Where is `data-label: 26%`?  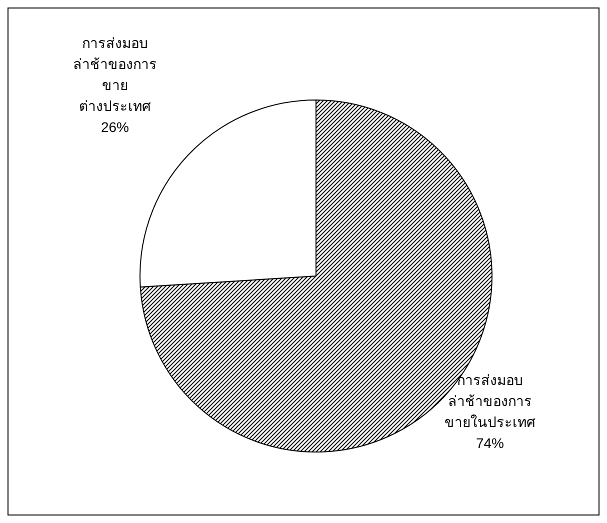 data-label: 26% is located at coordinates (115, 127).